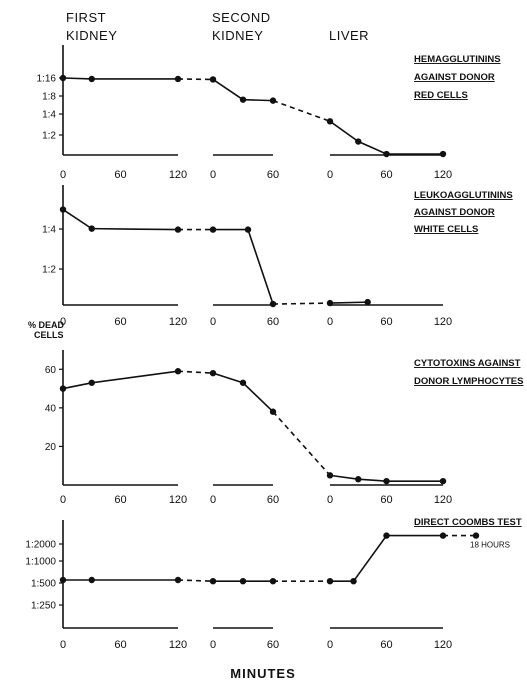 This screenshot has height=690, width=527. What do you see at coordinates (49, 97) in the screenshot?
I see `y-tick-label: 1:8` at bounding box center [49, 97].